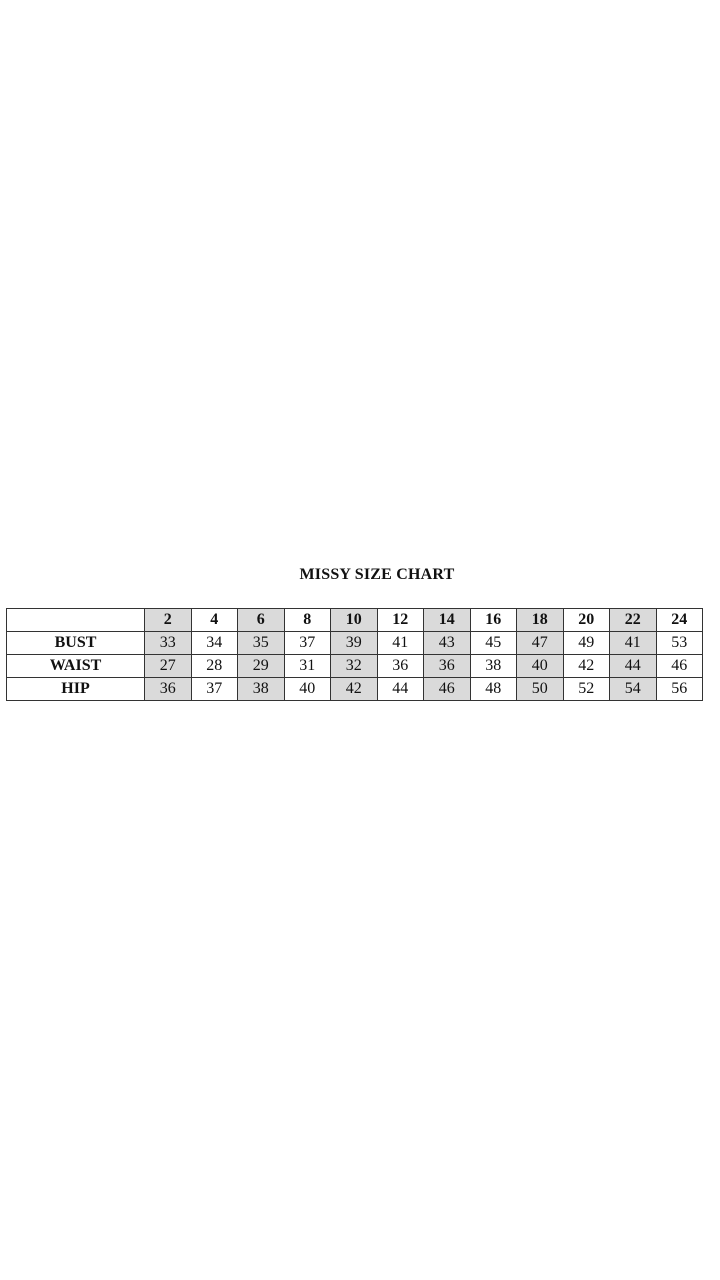 Image resolution: width=720 pixels, height=1280 pixels. What do you see at coordinates (633, 689) in the screenshot?
I see `measurement-cell: 54` at bounding box center [633, 689].